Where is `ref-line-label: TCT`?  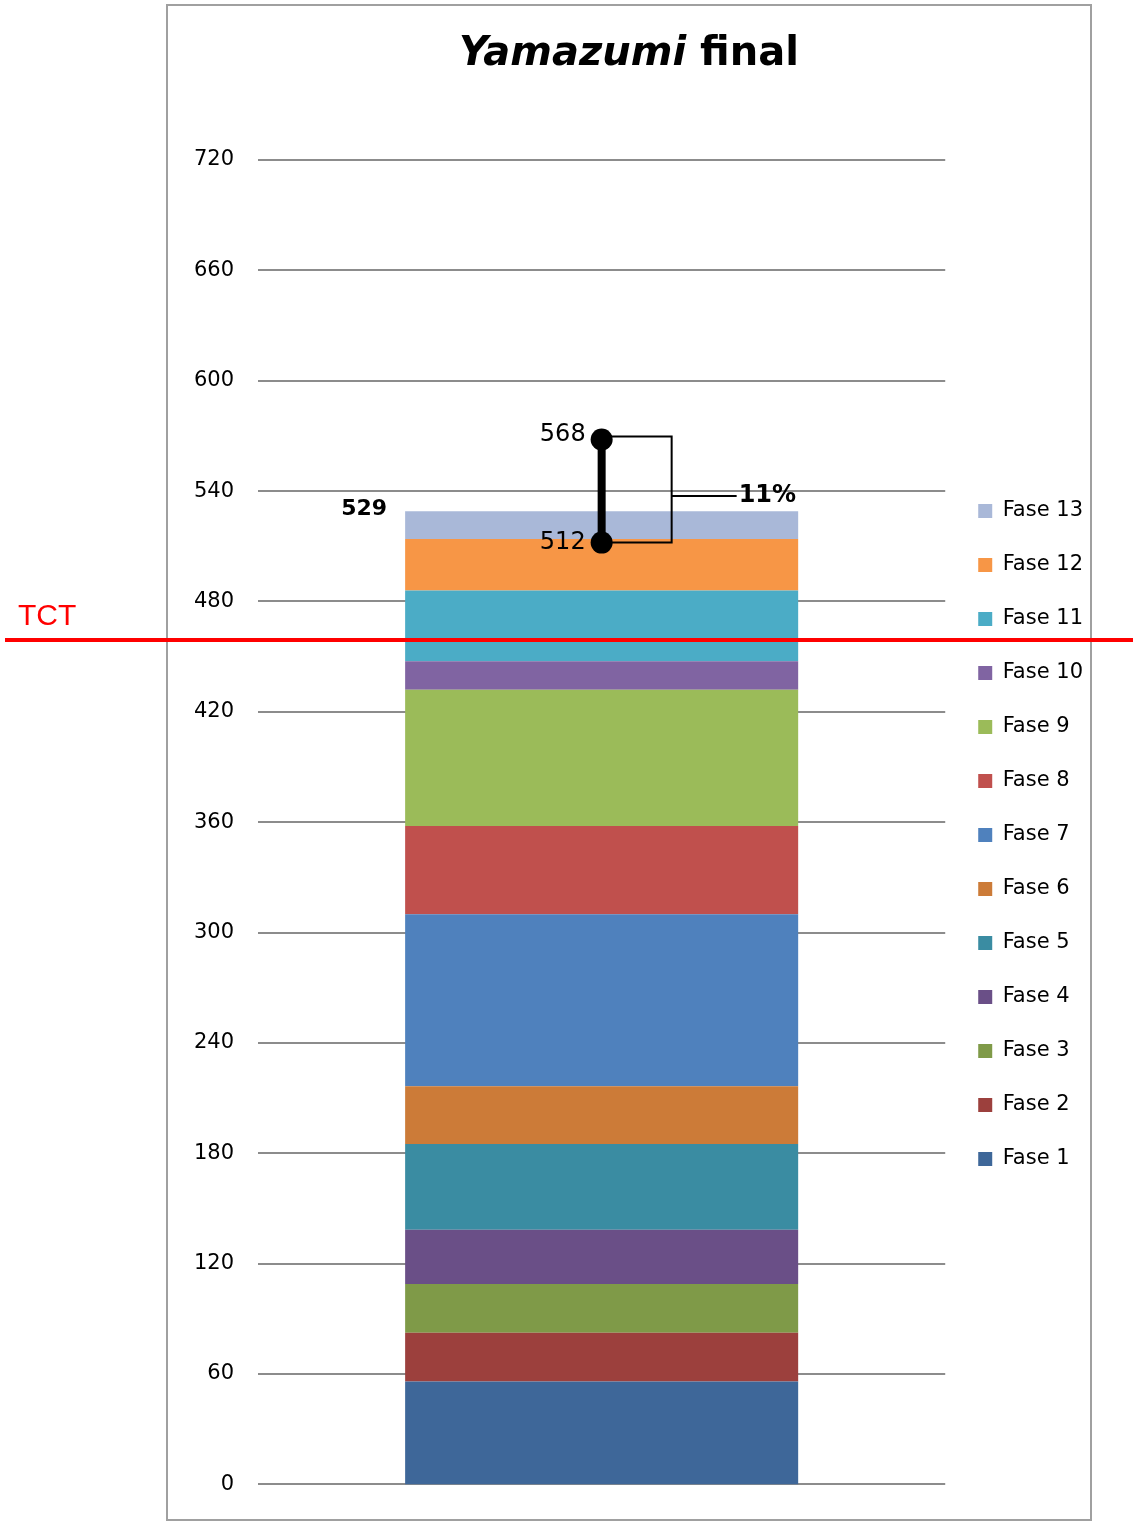
ref-line-label: TCT is located at coordinates (47, 615).